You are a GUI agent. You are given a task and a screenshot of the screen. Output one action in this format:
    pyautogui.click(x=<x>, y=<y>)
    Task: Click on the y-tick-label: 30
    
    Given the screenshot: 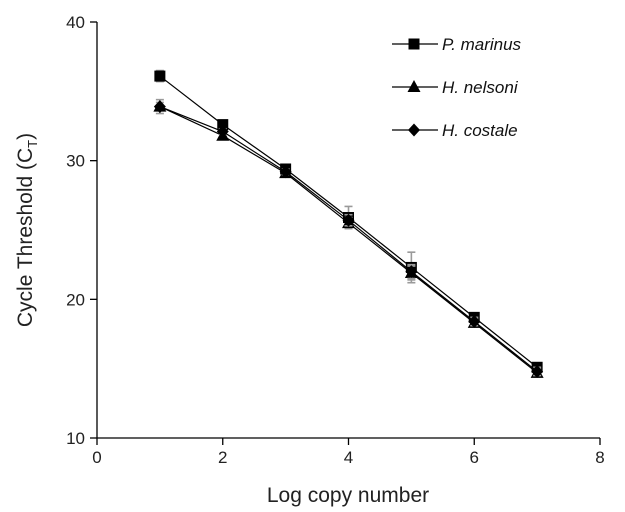 What is the action you would take?
    pyautogui.click(x=75, y=161)
    